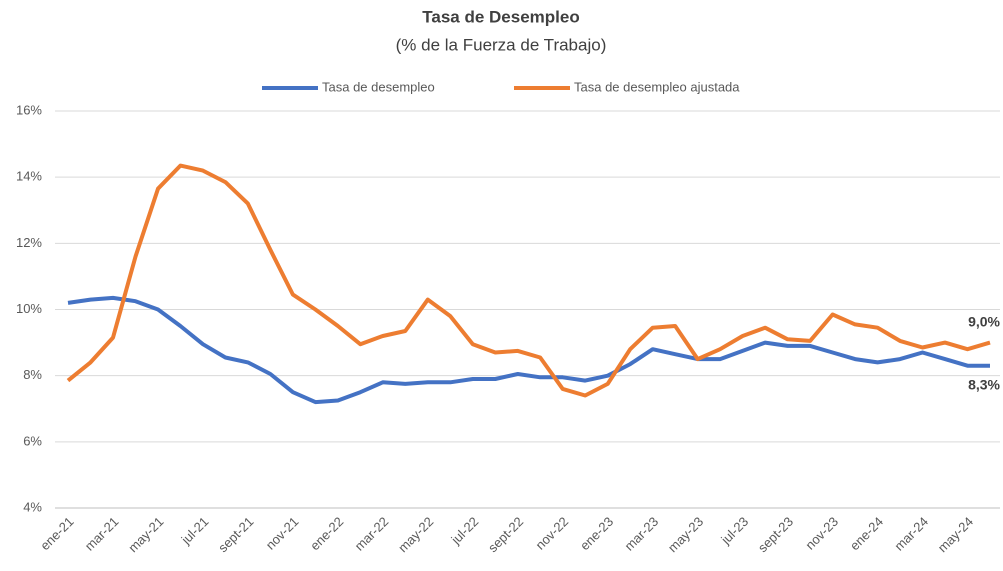 The height and width of the screenshot is (571, 1003). What do you see at coordinates (415, 534) in the screenshot?
I see `x-tick-label: may-22` at bounding box center [415, 534].